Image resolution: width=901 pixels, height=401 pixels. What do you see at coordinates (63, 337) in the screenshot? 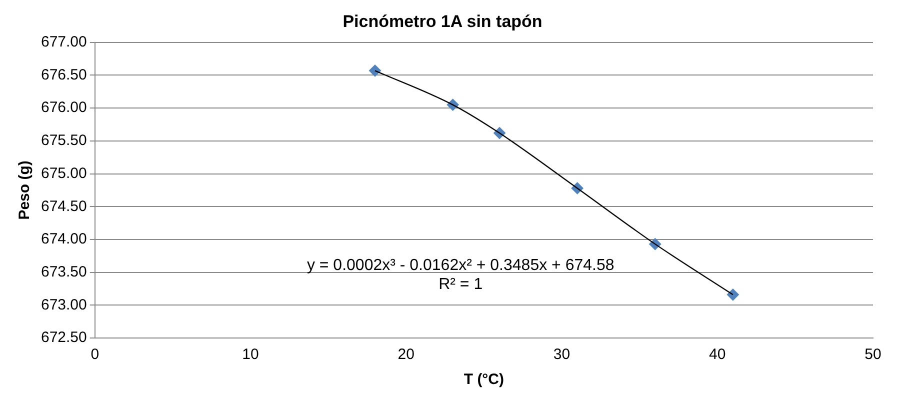
I see `y-tick-label: 672.50` at bounding box center [63, 337].